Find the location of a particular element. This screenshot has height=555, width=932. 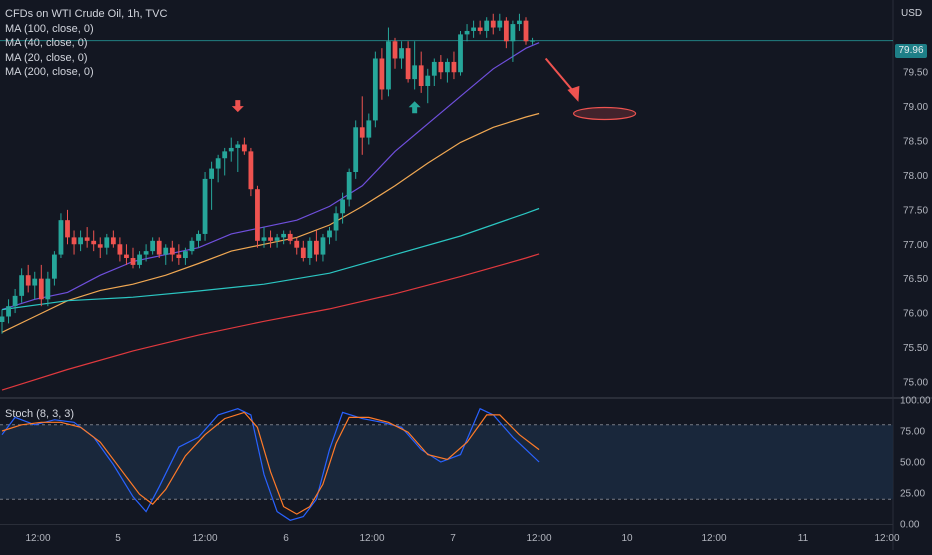

stoch-d-line is located at coordinates (270, 463).